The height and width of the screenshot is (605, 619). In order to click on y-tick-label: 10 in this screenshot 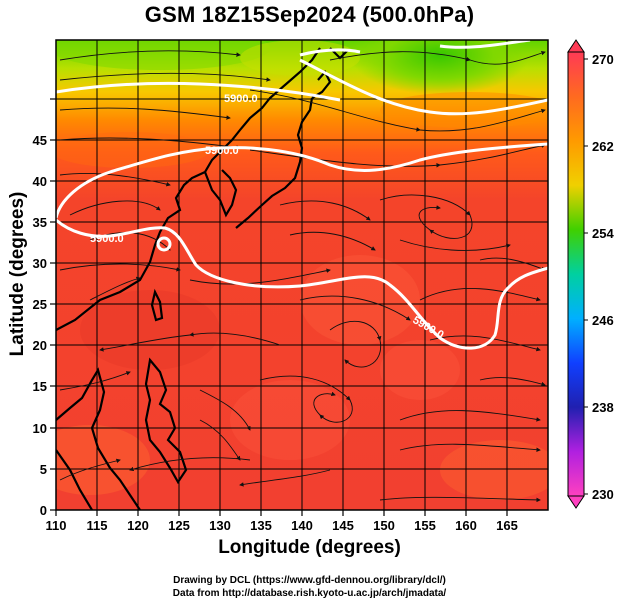, I will do `click(40, 428)`.